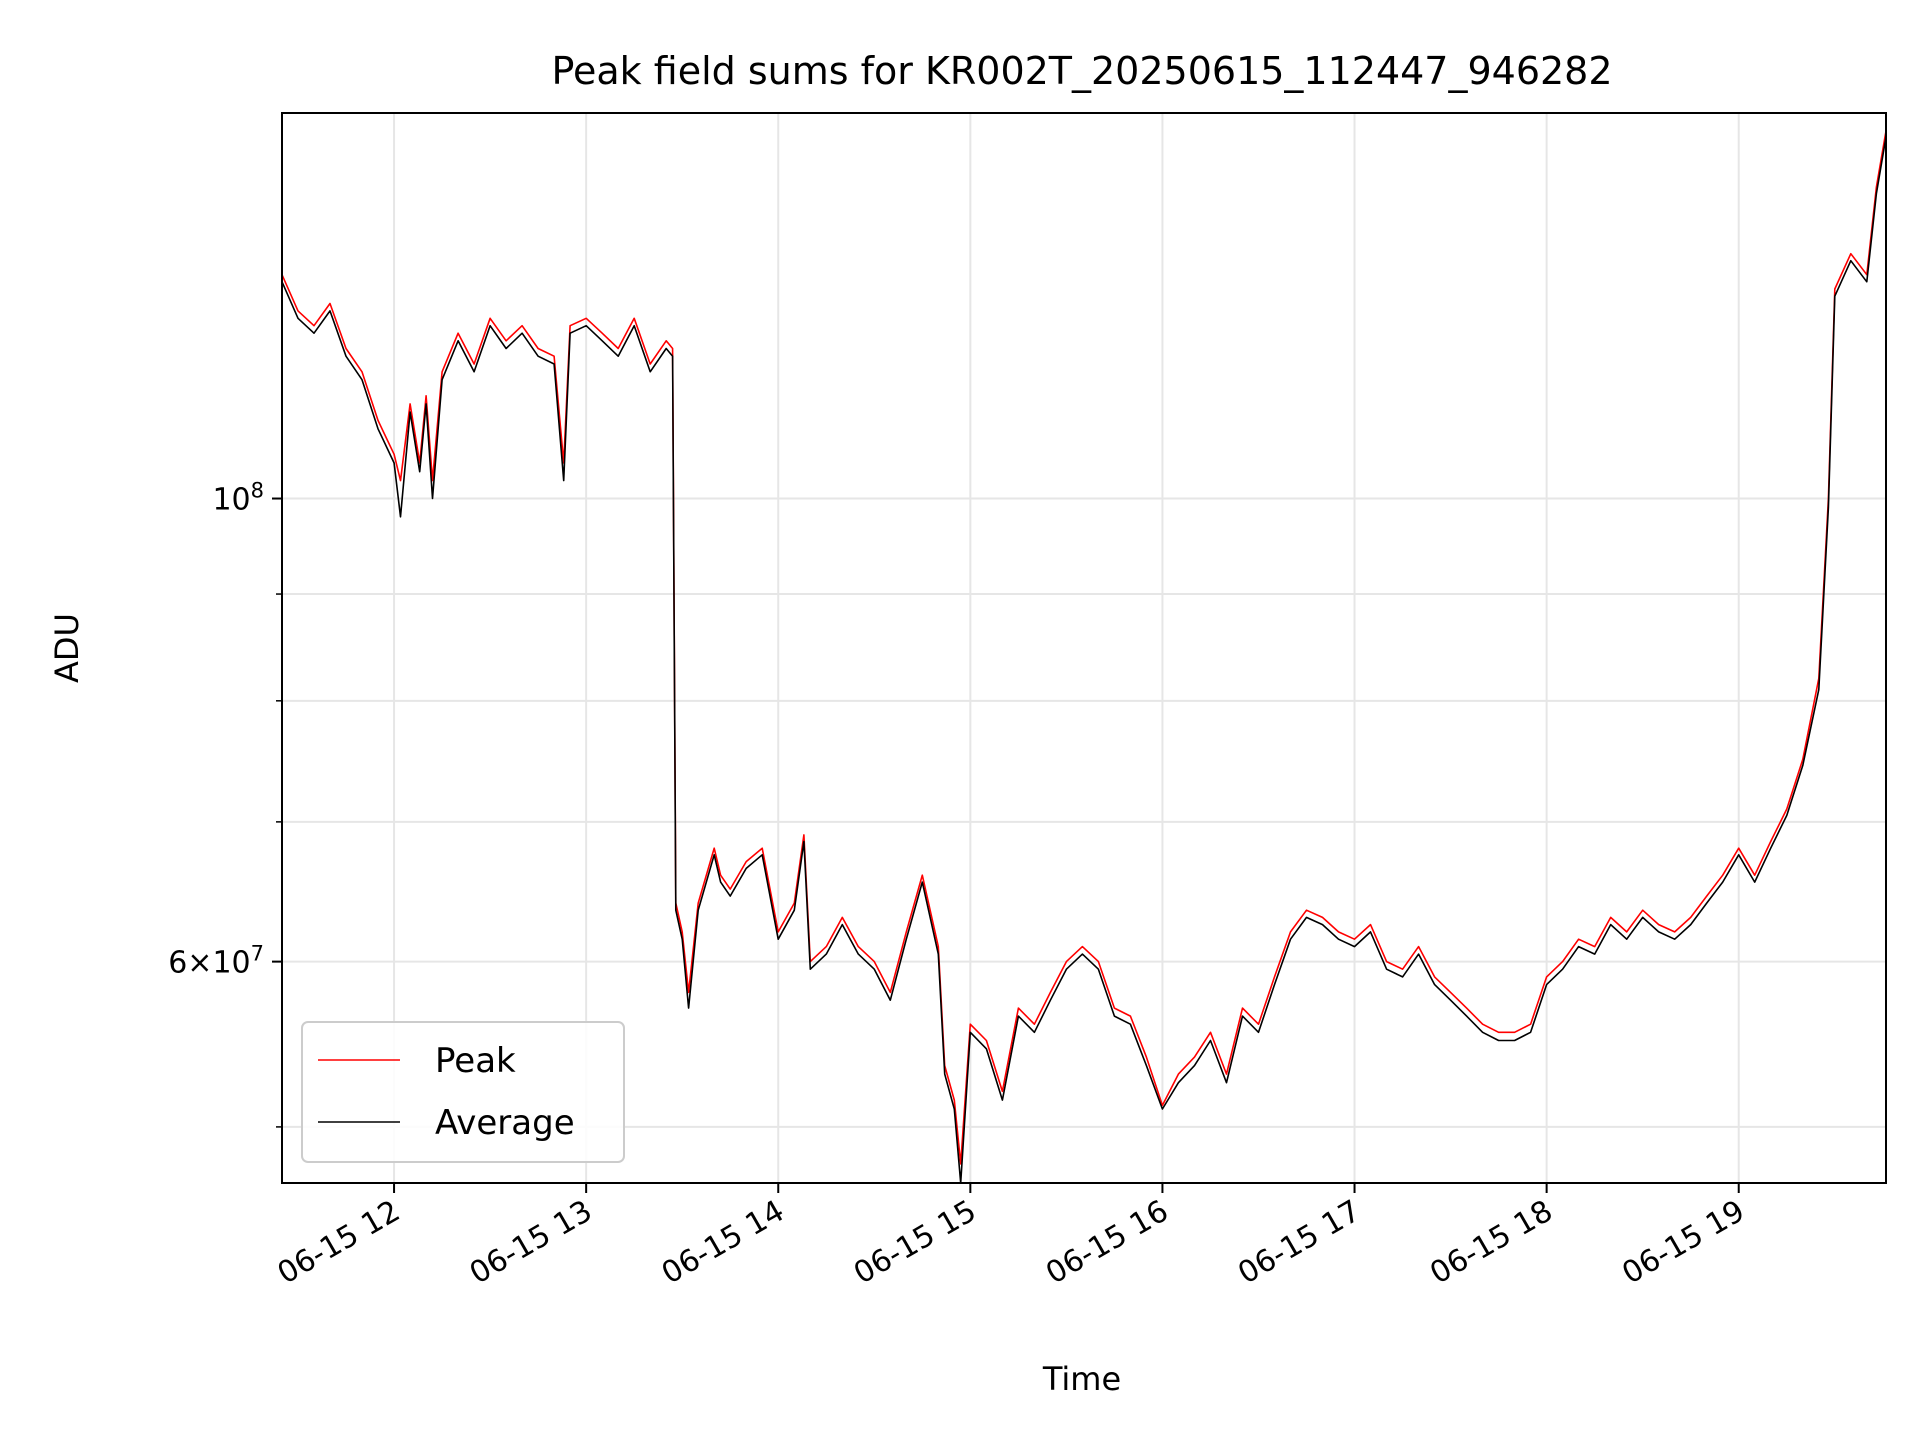 Image resolution: width=1920 pixels, height=1440 pixels. Describe the element at coordinates (216, 961) in the screenshot. I see `y-tick-label: 6×107` at that location.